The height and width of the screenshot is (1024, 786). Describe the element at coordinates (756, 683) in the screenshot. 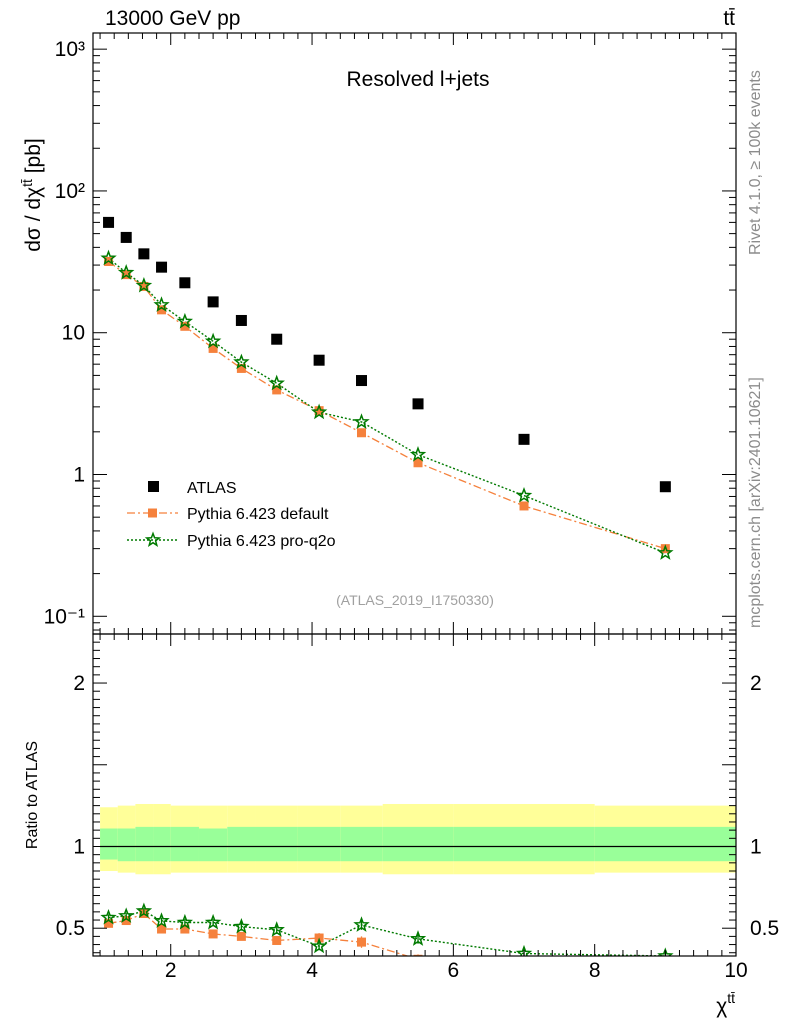

I see `y-tick-label-ratio-right: 2` at that location.